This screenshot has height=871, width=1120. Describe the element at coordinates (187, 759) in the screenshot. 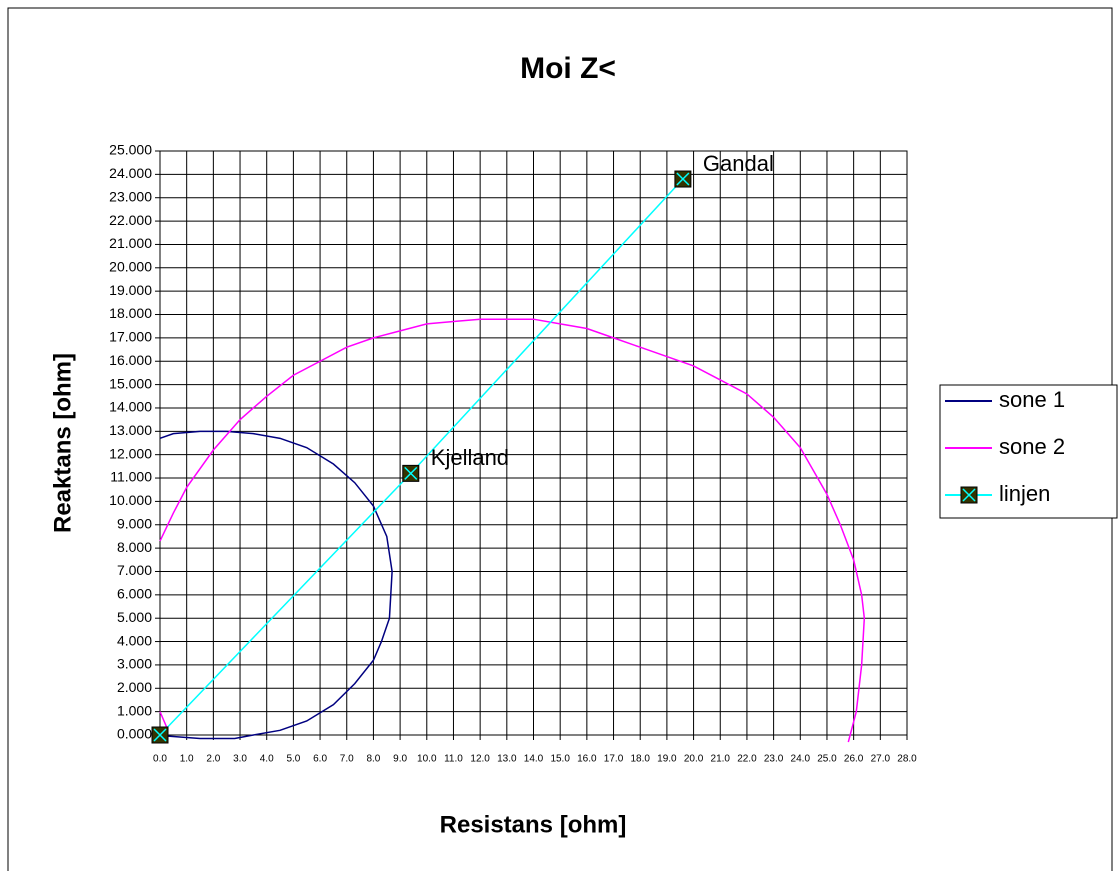

I see `x-tick-label: 1.0` at that location.